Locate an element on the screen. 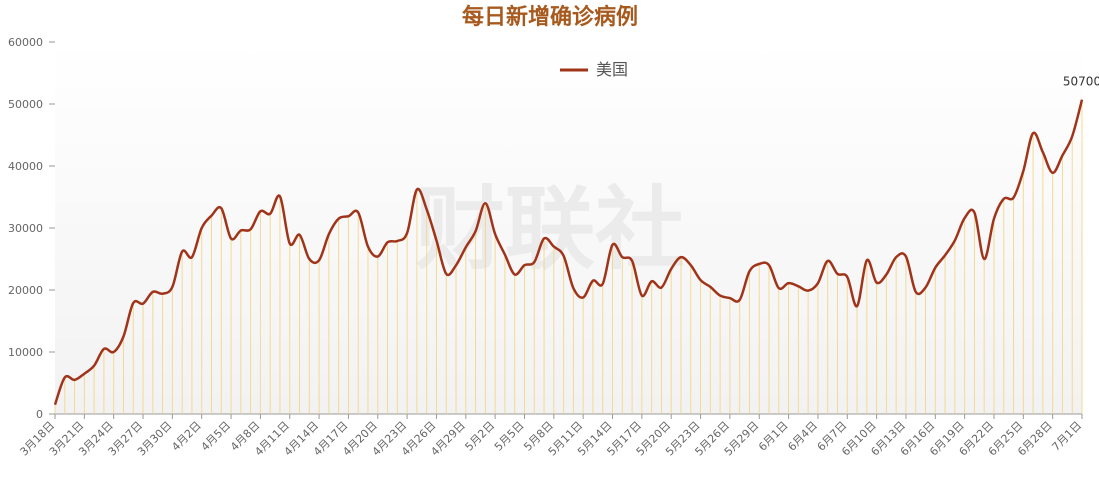 This screenshot has width=1099, height=494. chart-title: 每日新增确诊病例 is located at coordinates (550, 17).